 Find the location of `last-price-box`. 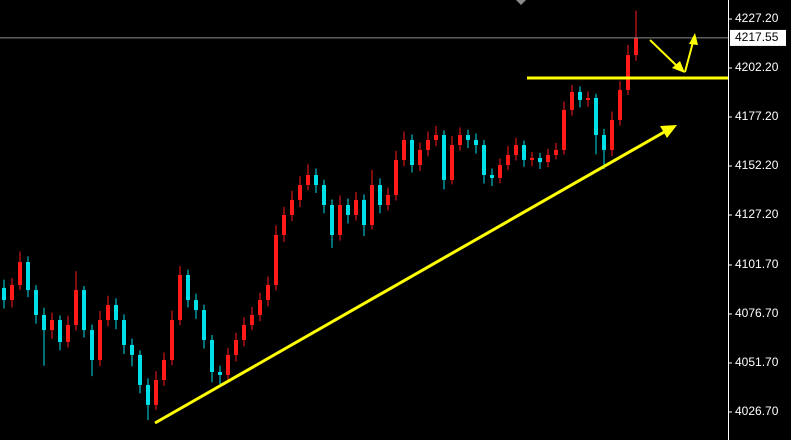

last-price-box is located at coordinates (758, 37).